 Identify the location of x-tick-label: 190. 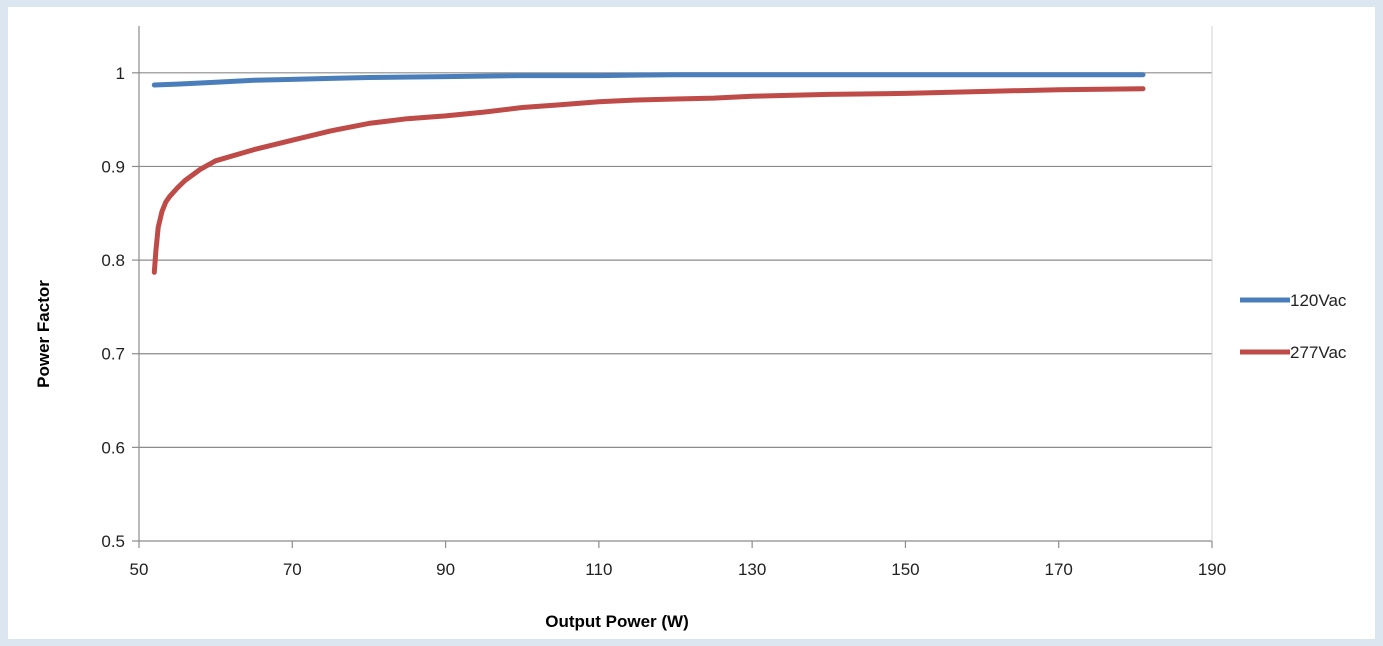
(1212, 569).